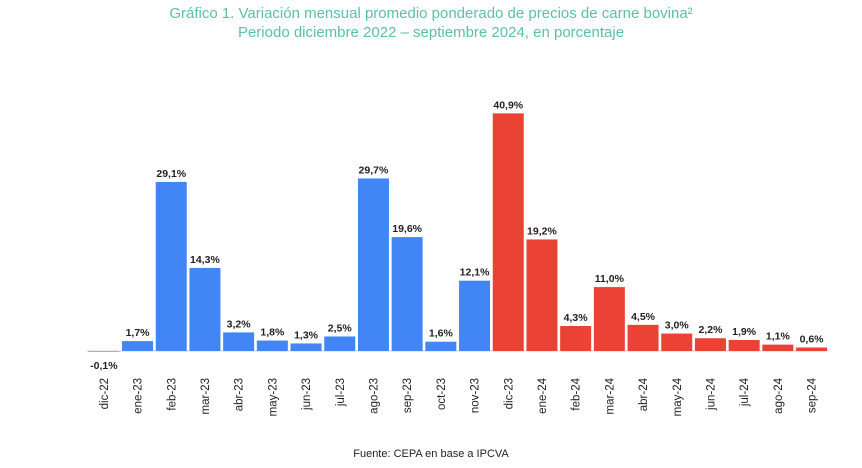 Image resolution: width=862 pixels, height=468 pixels. I want to click on data-label-ago-24: 1,1%, so click(778, 337).